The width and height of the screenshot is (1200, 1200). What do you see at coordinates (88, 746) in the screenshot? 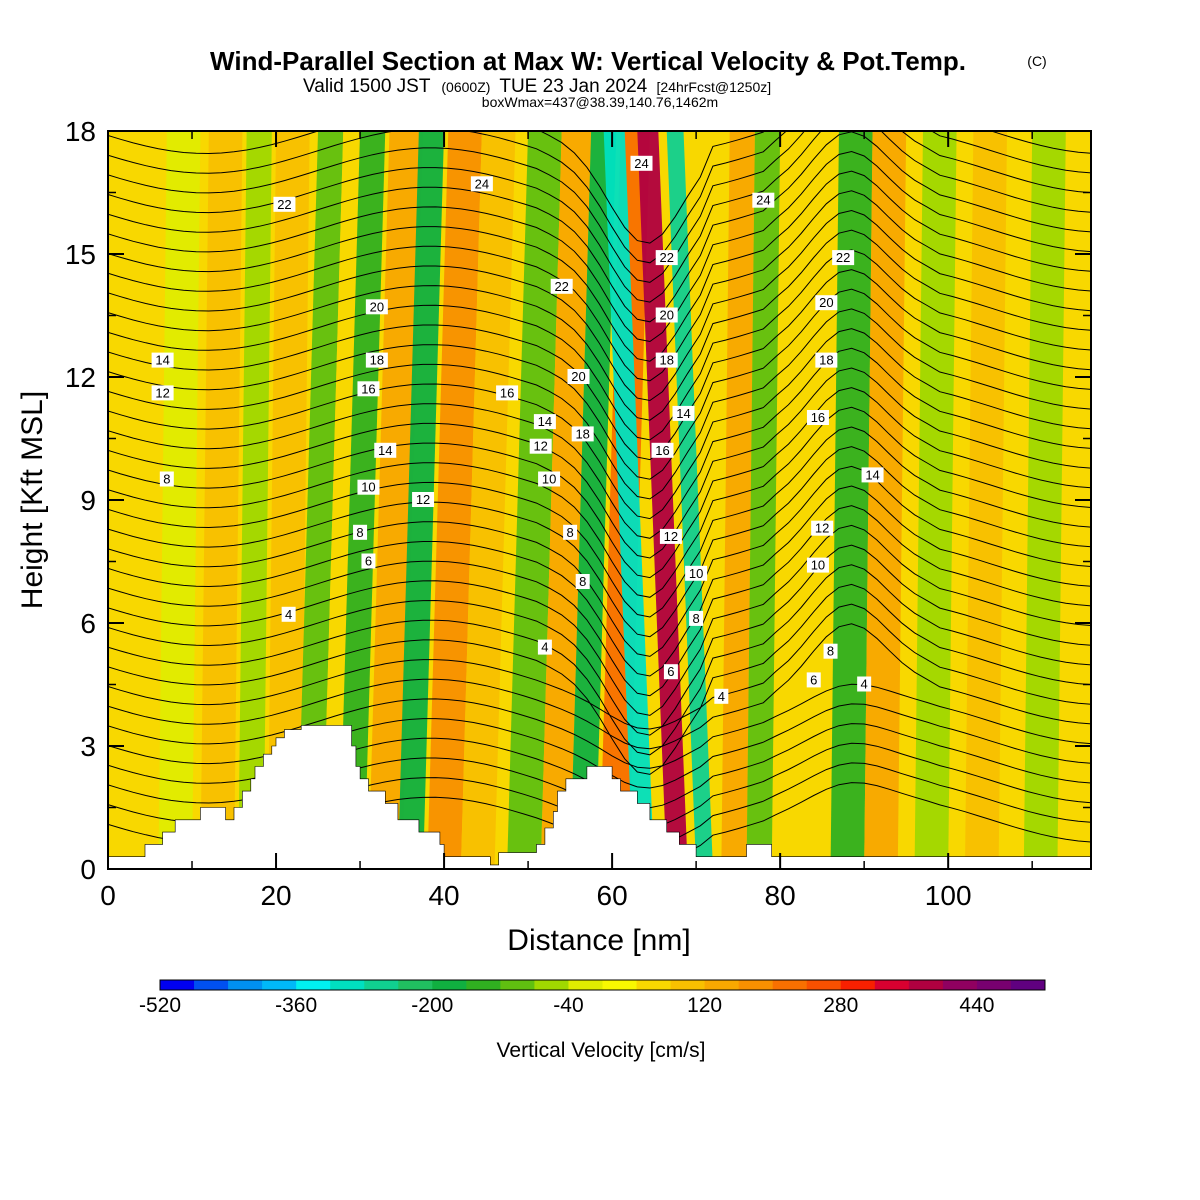
I see `y-tick-label: 3` at bounding box center [88, 746].